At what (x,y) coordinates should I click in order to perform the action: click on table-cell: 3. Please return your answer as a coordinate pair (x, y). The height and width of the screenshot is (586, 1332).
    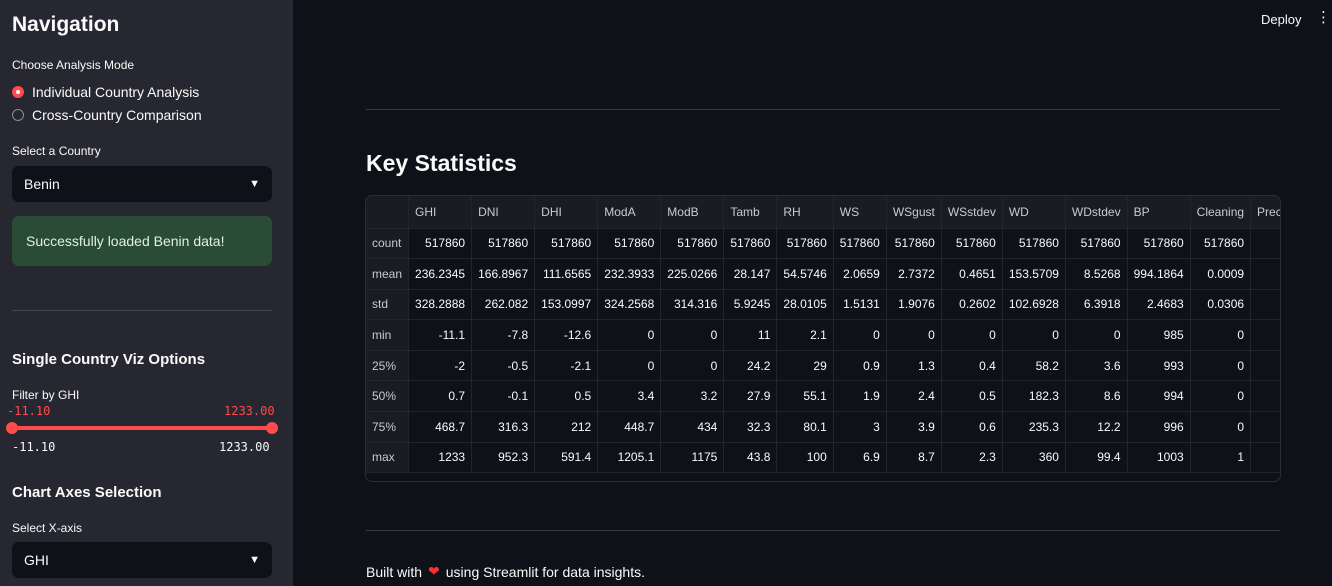
    Looking at the image, I should click on (860, 427).